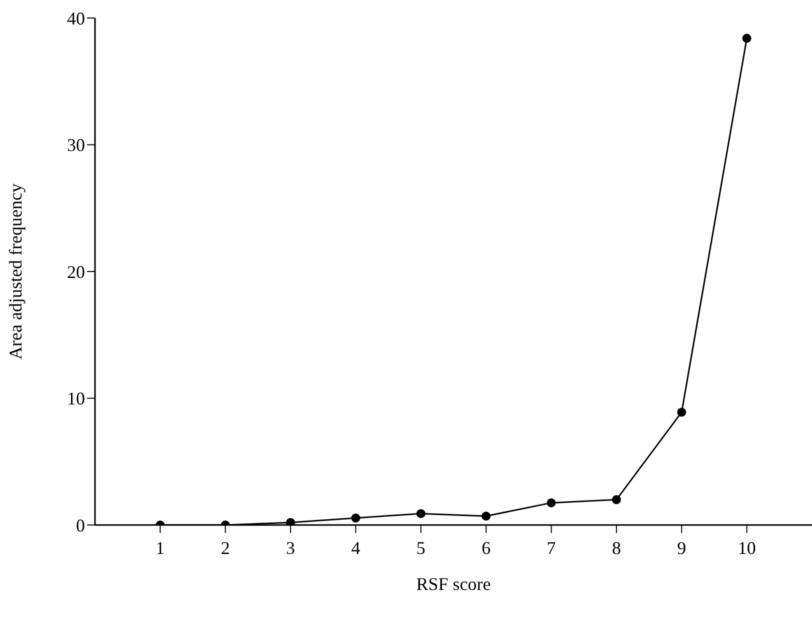 The height and width of the screenshot is (620, 812). Describe the element at coordinates (486, 548) in the screenshot. I see `x-tick-label: 6` at that location.